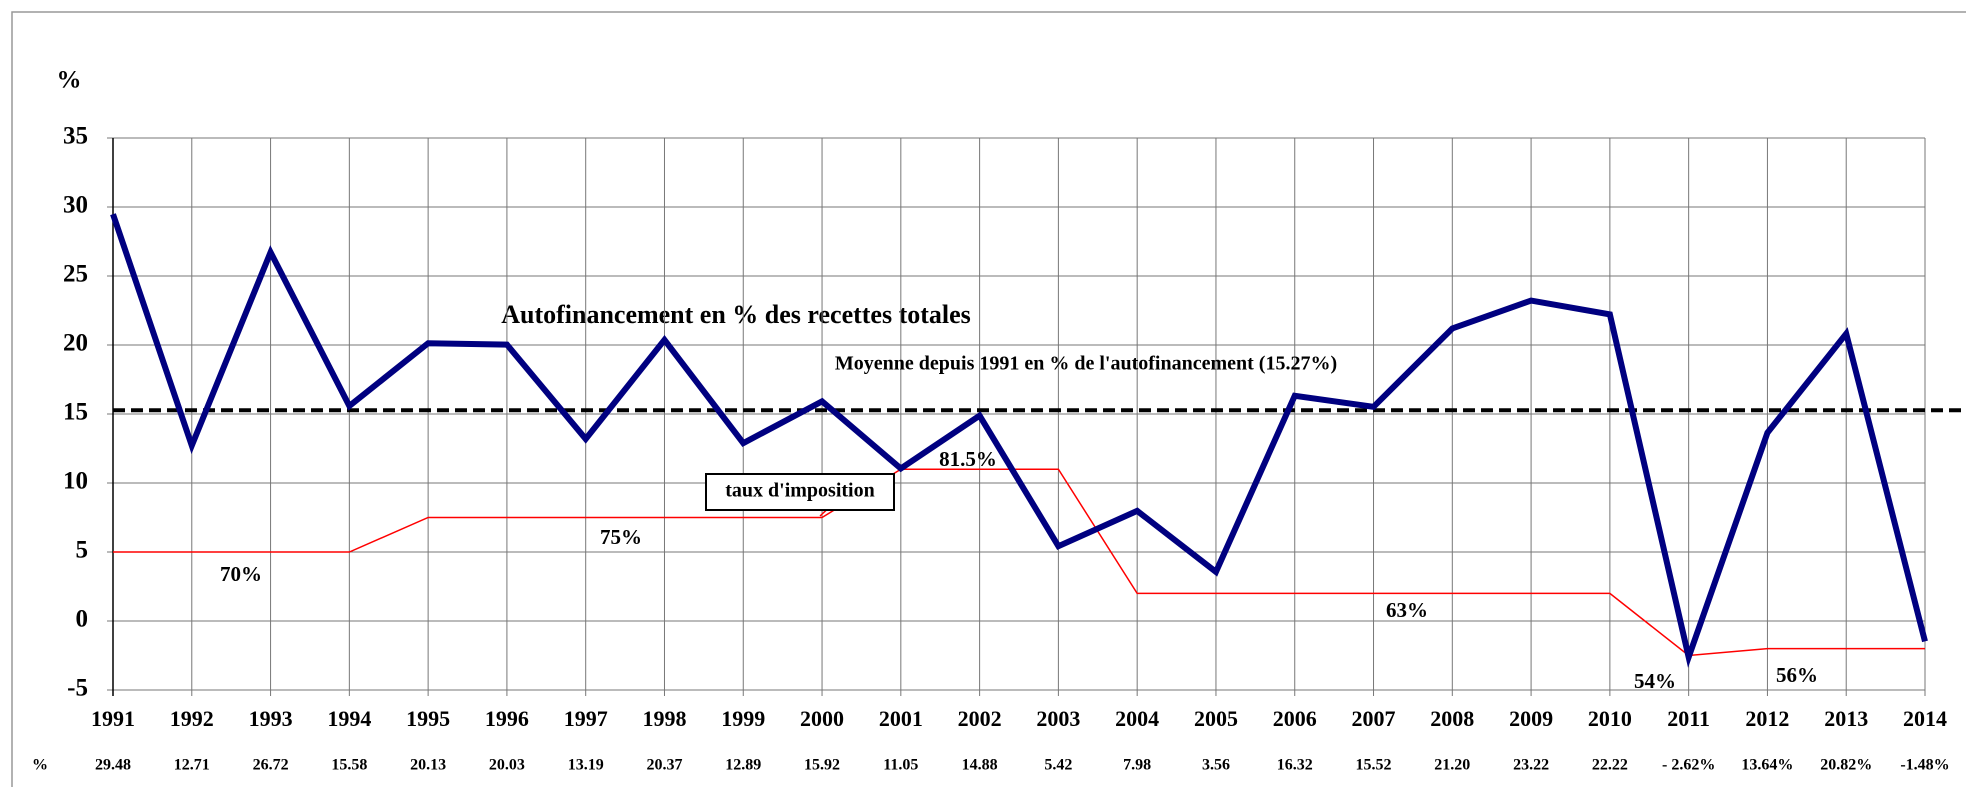 Image resolution: width=1966 pixels, height=787 pixels. I want to click on value-label: 14.88, so click(980, 765).